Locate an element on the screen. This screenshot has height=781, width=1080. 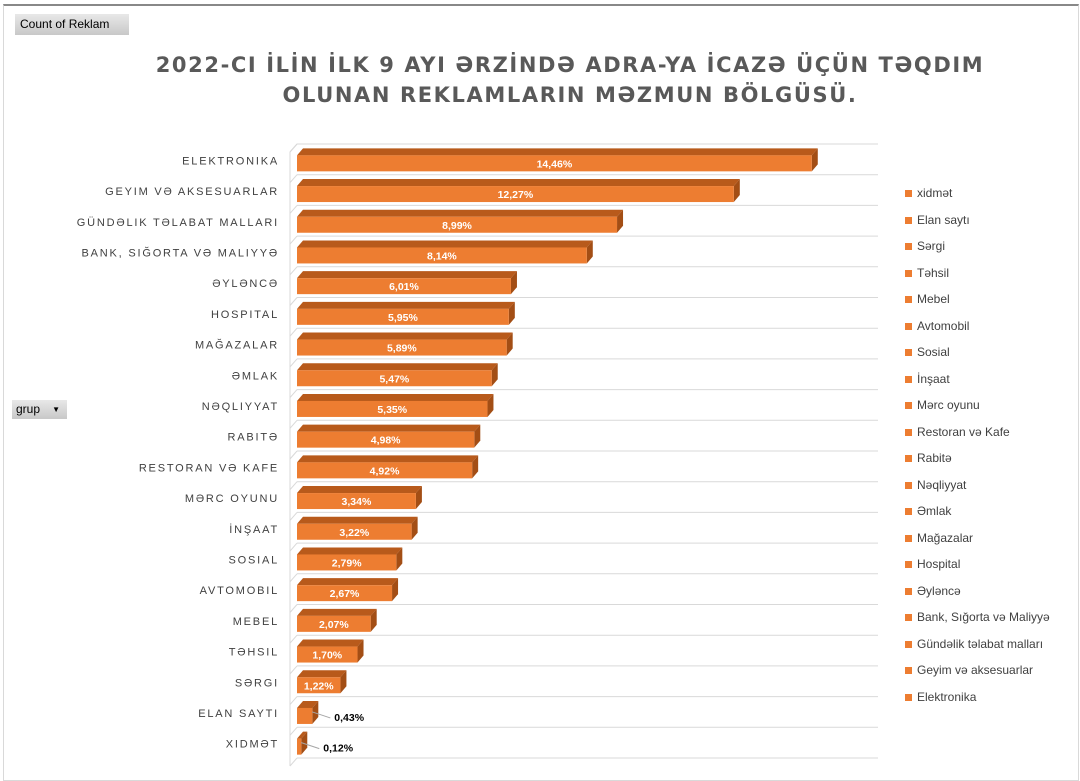
data-label: 1,22% is located at coordinates (319, 686).